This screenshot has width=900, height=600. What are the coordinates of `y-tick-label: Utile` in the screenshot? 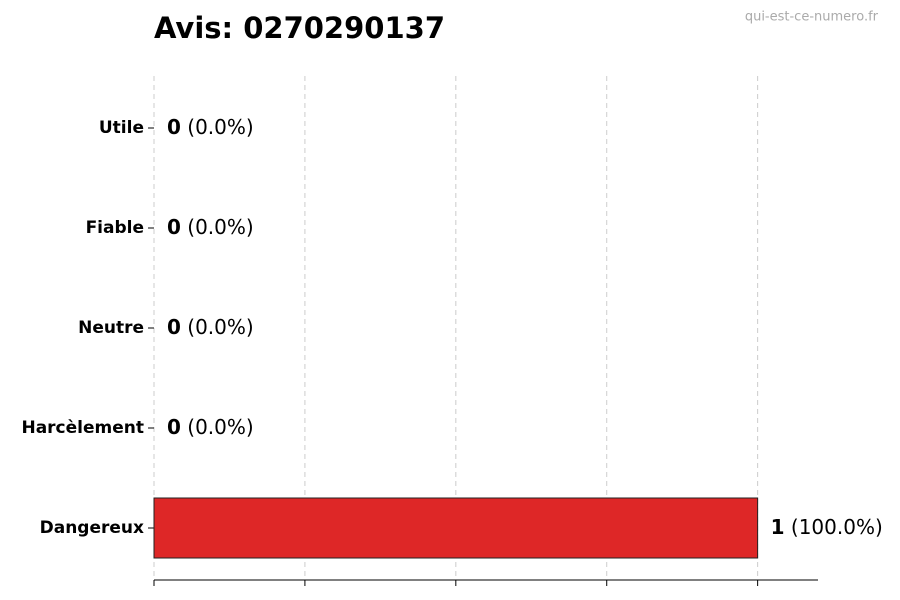 It's located at (121, 128).